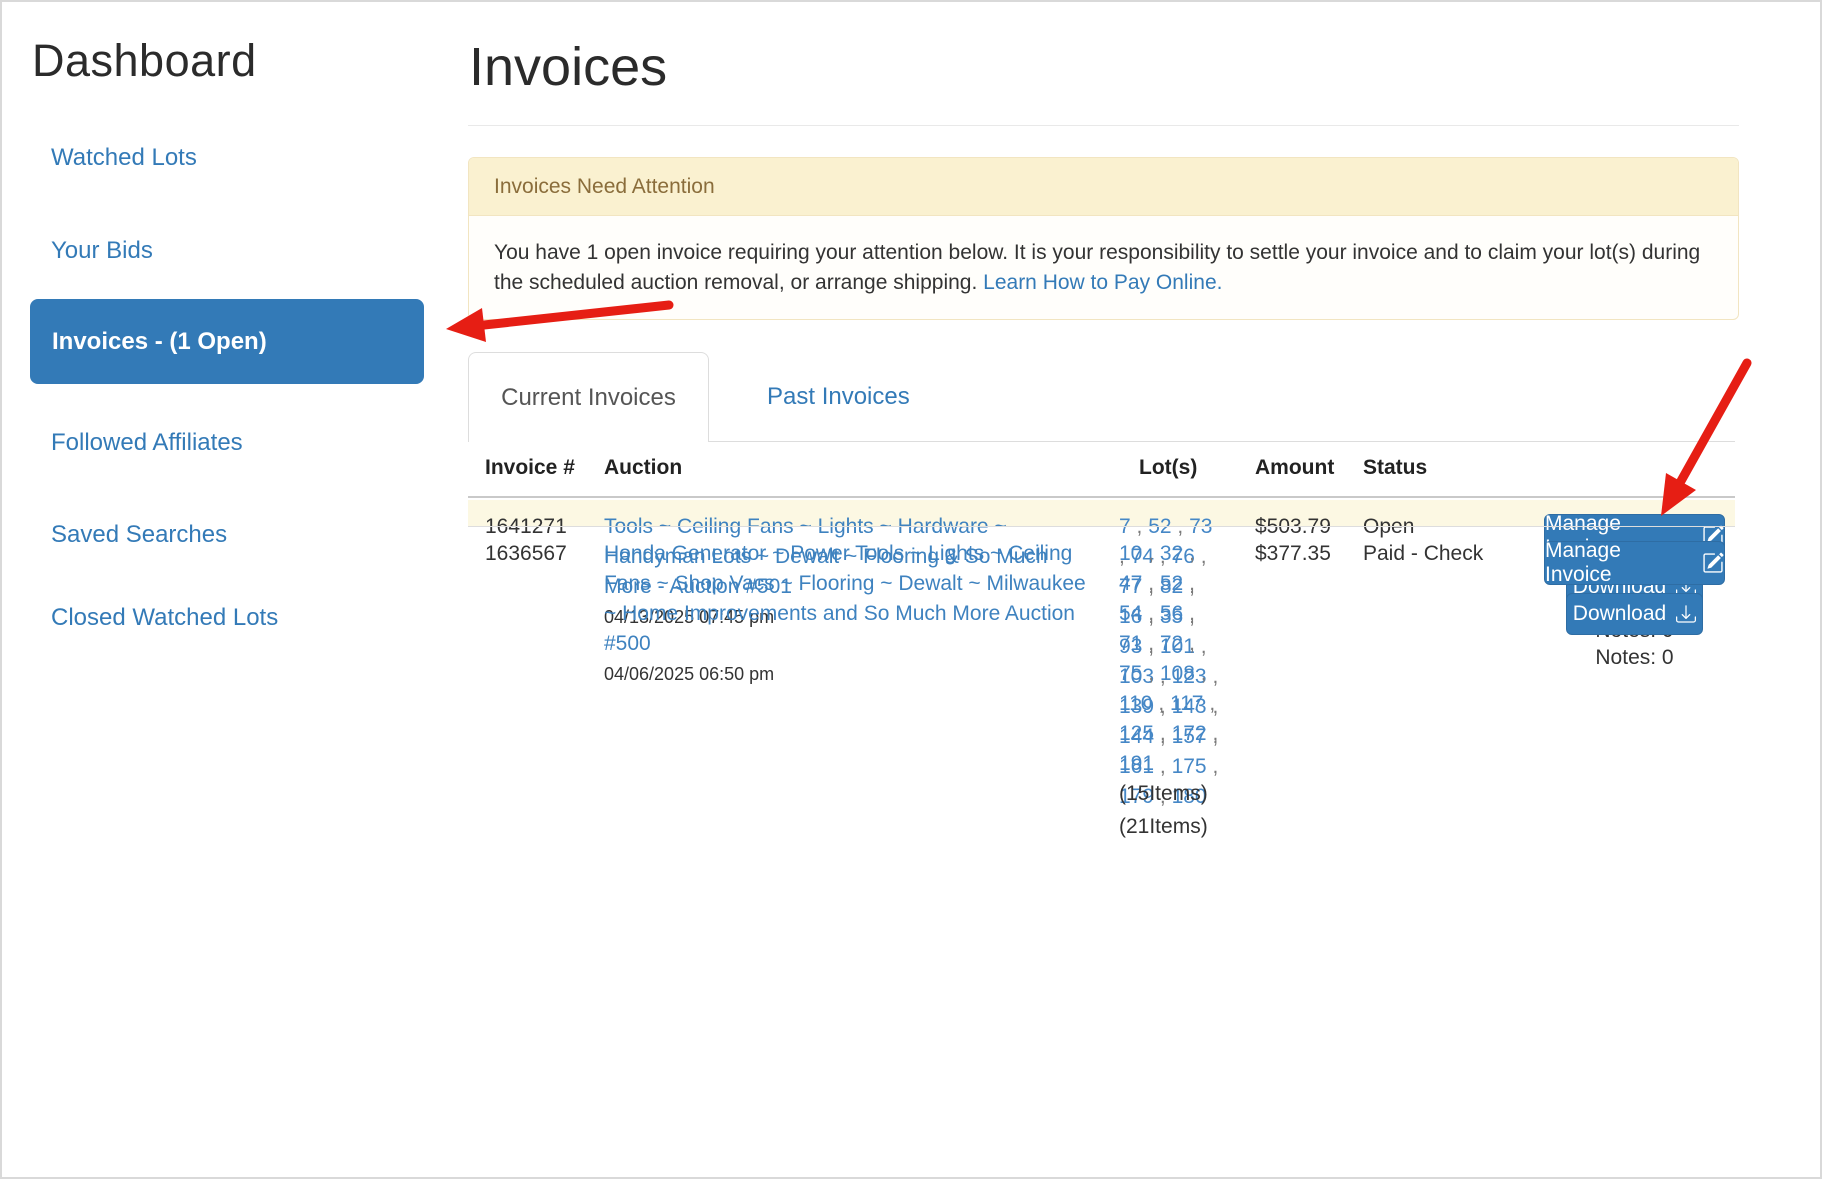  I want to click on auction-date: 04/06/2025 06:50 pm, so click(689, 674).